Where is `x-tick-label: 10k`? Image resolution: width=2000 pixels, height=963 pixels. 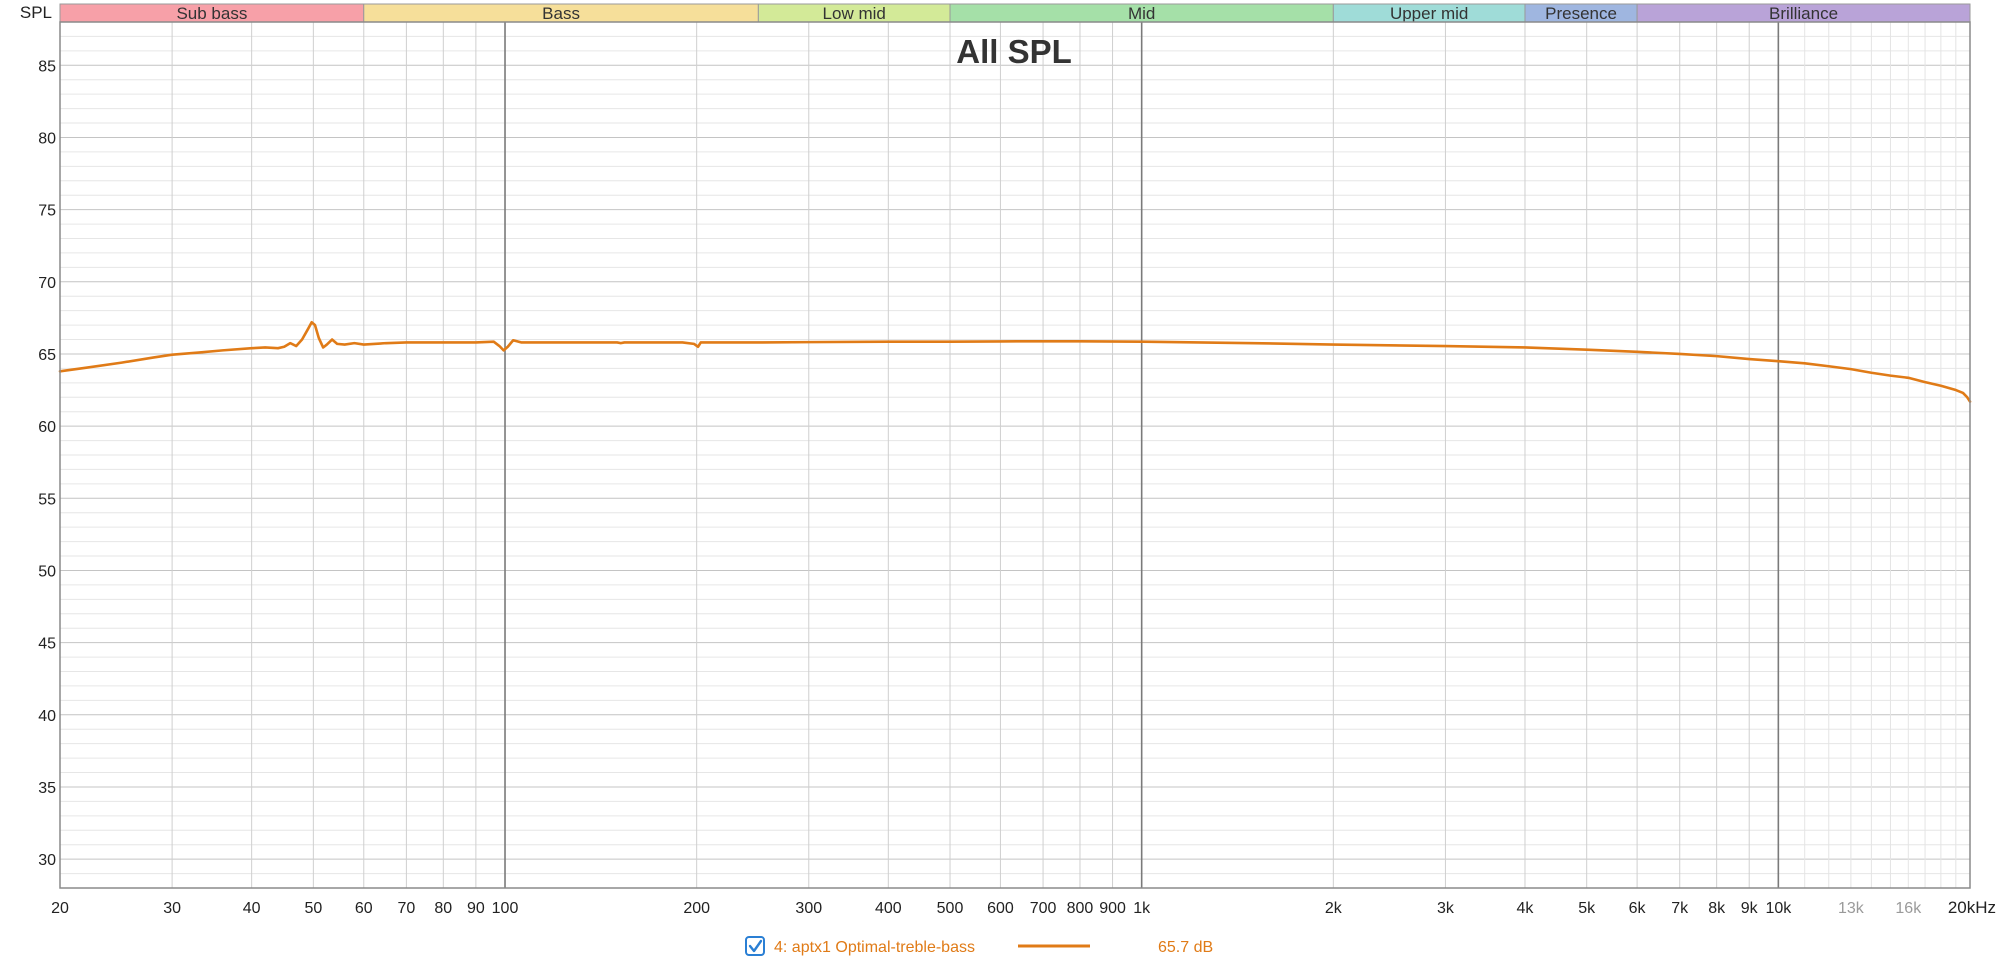 x-tick-label: 10k is located at coordinates (1778, 908).